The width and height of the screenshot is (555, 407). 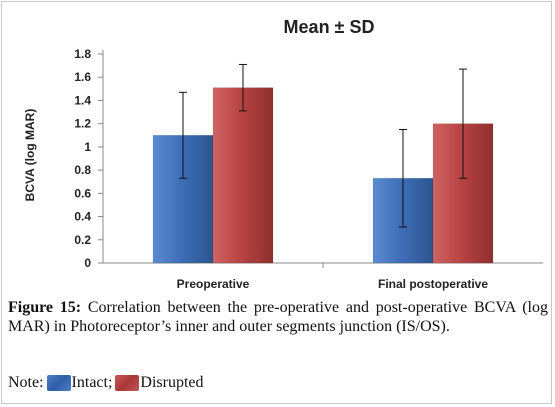 I want to click on x-category-label: Final postoperative, so click(x=433, y=284).